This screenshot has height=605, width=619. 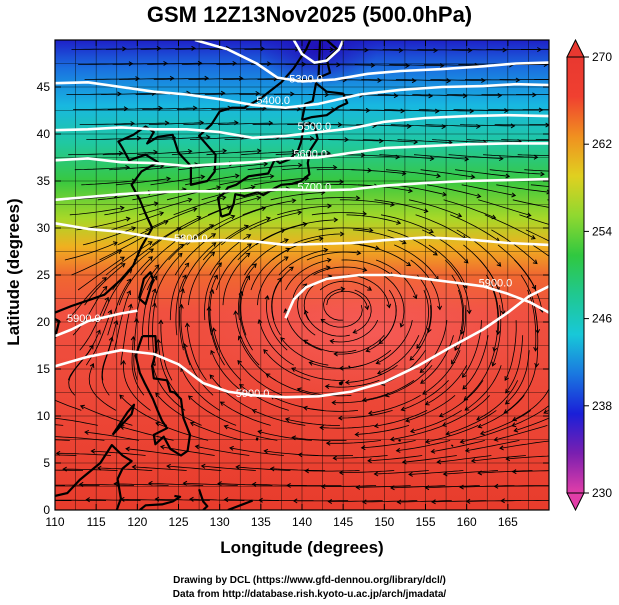 I want to click on contour-label: 5600.0, so click(x=310, y=155).